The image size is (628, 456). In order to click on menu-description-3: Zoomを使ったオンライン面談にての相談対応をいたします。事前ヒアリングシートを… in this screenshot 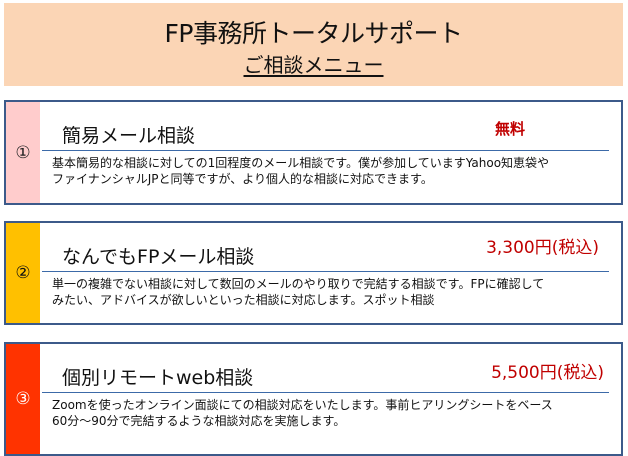, I will do `click(332, 413)`.